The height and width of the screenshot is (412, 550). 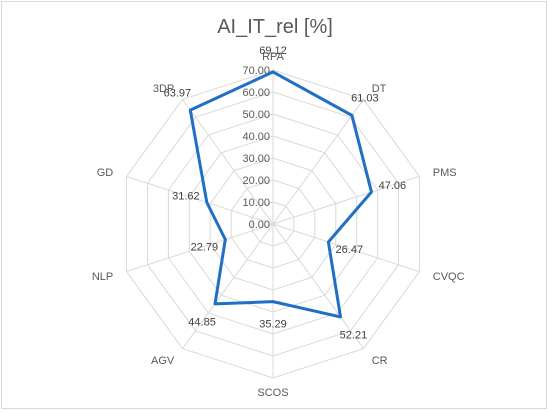 I want to click on tick-label: 20.00, so click(x=256, y=181).